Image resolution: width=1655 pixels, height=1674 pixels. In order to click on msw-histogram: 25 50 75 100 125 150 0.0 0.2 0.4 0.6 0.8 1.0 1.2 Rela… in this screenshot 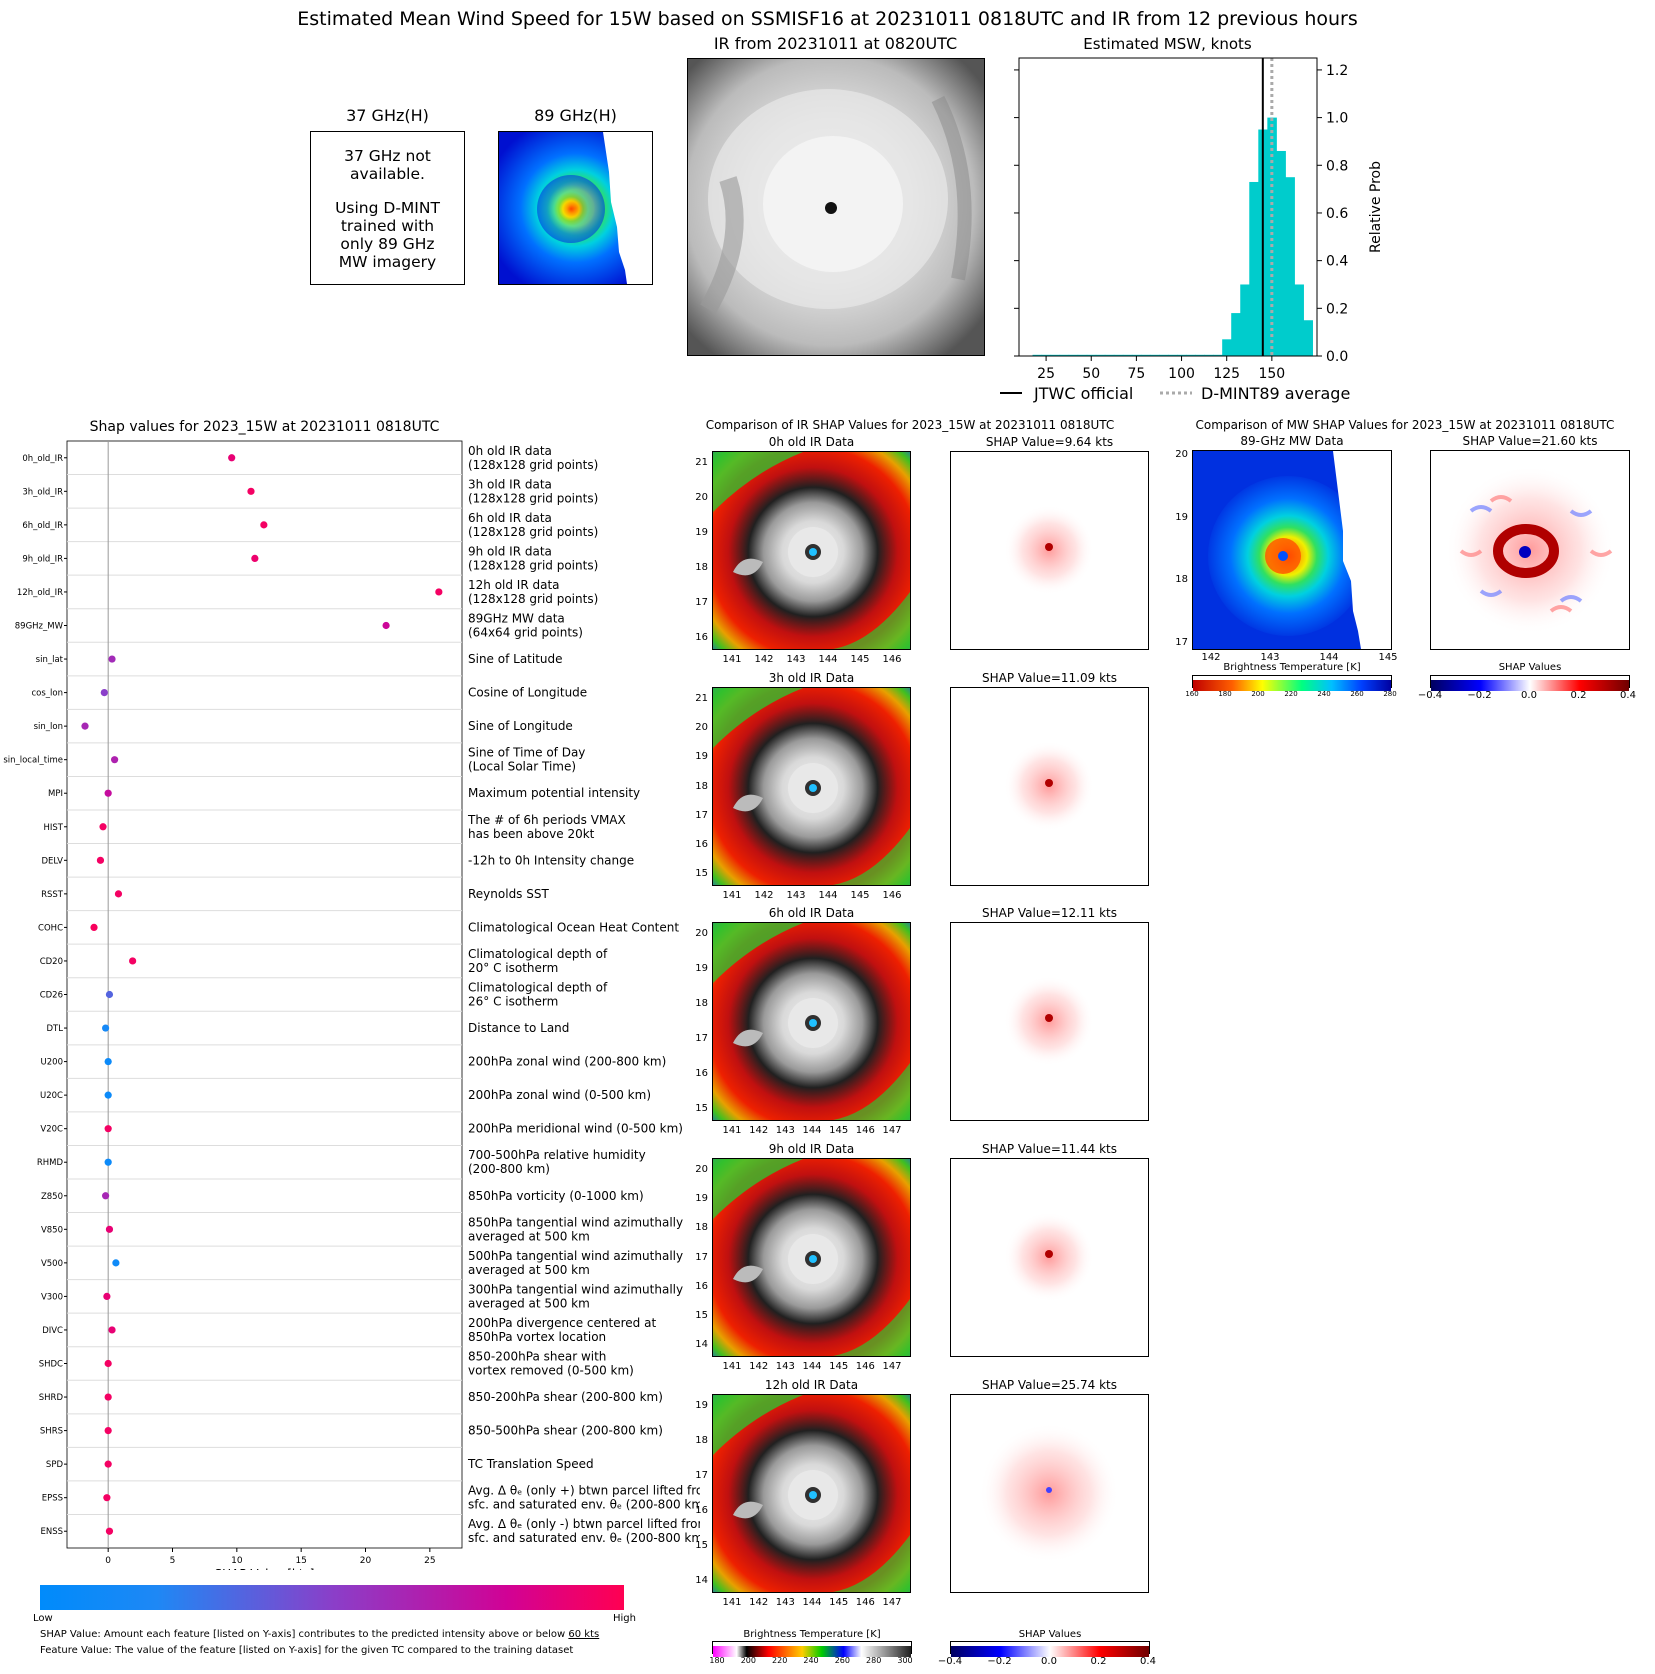, I will do `click(1190, 230)`.